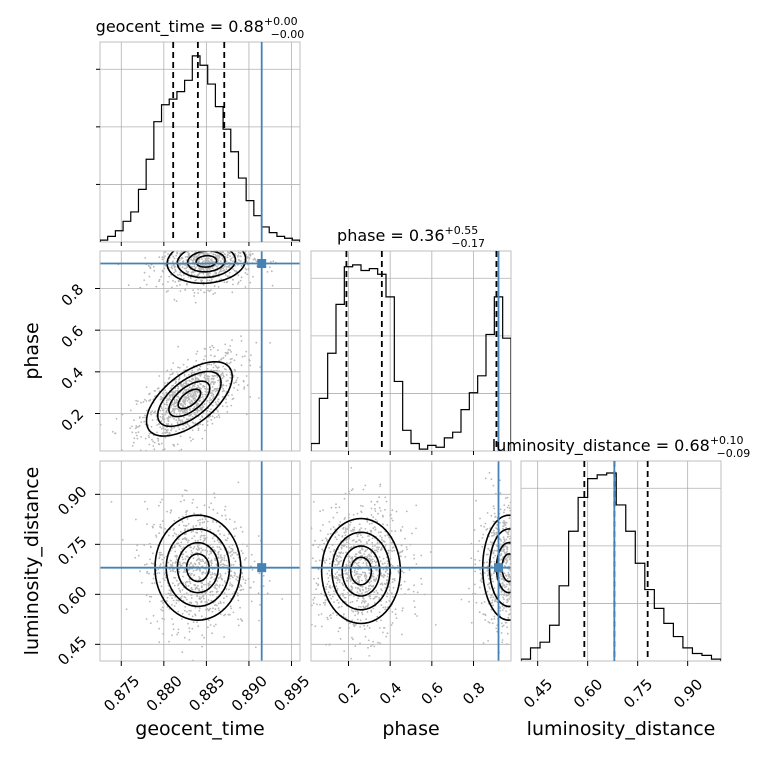  Describe the element at coordinates (498, 568) in the screenshot. I see `truth-marker` at that location.